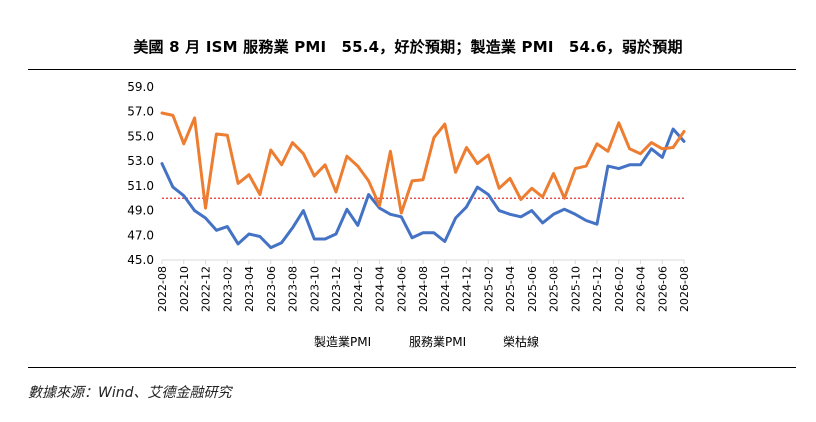  What do you see at coordinates (140, 87) in the screenshot?
I see `y-tick-label: 59.0` at bounding box center [140, 87].